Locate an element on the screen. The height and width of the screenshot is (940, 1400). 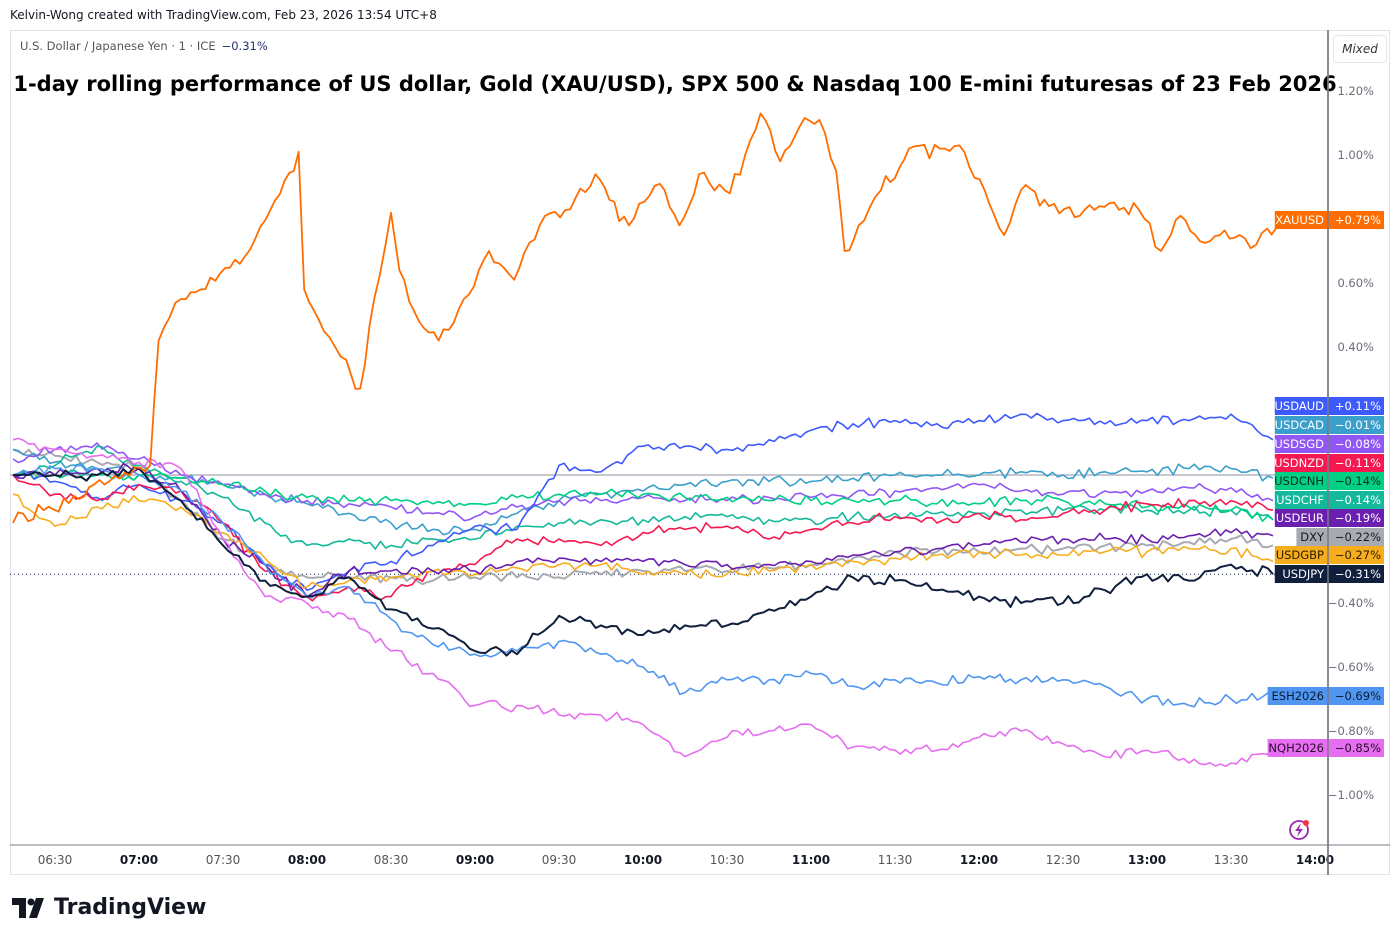
notification-dot-icon is located at coordinates (1306, 823).